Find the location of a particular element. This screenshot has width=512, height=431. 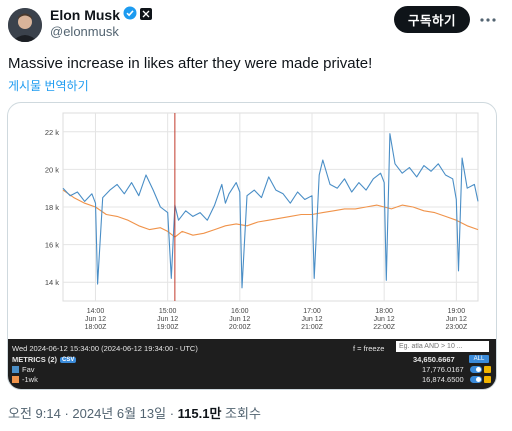

author-handle: @elonmusk is located at coordinates (84, 31).